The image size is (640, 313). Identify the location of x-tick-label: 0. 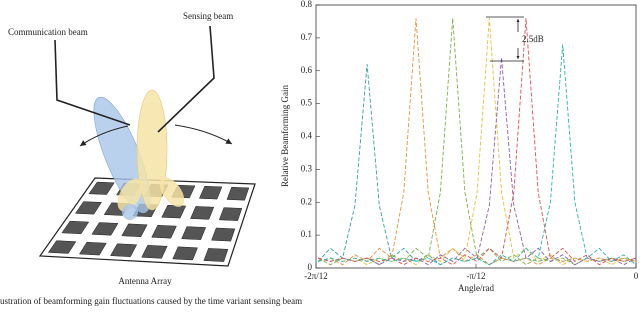
(636, 276).